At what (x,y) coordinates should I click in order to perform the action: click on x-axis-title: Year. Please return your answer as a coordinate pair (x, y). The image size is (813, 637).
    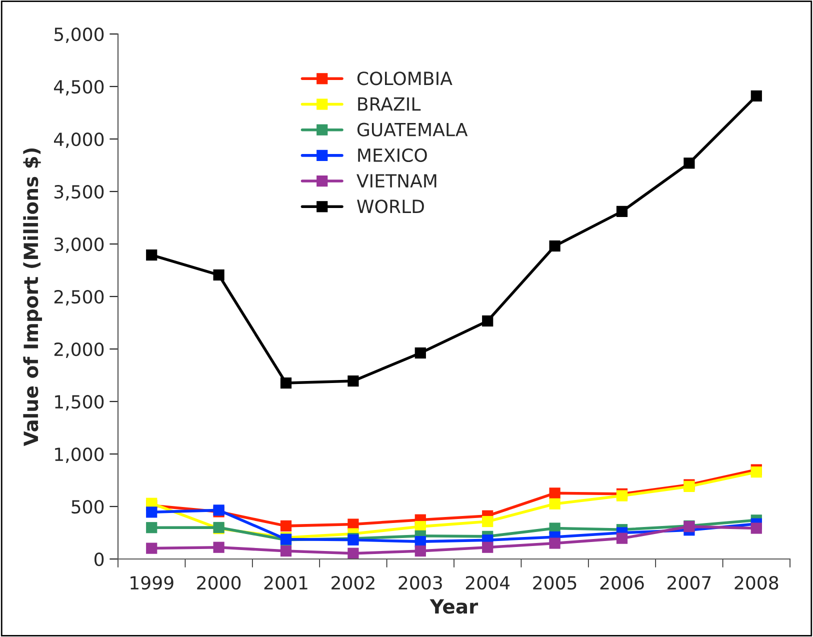
    Looking at the image, I should click on (454, 606).